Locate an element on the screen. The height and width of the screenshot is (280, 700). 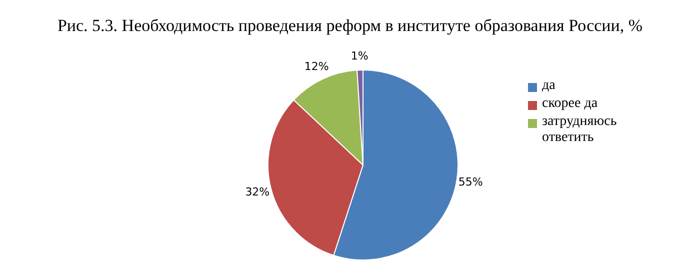
data-label: 1% is located at coordinates (359, 56).